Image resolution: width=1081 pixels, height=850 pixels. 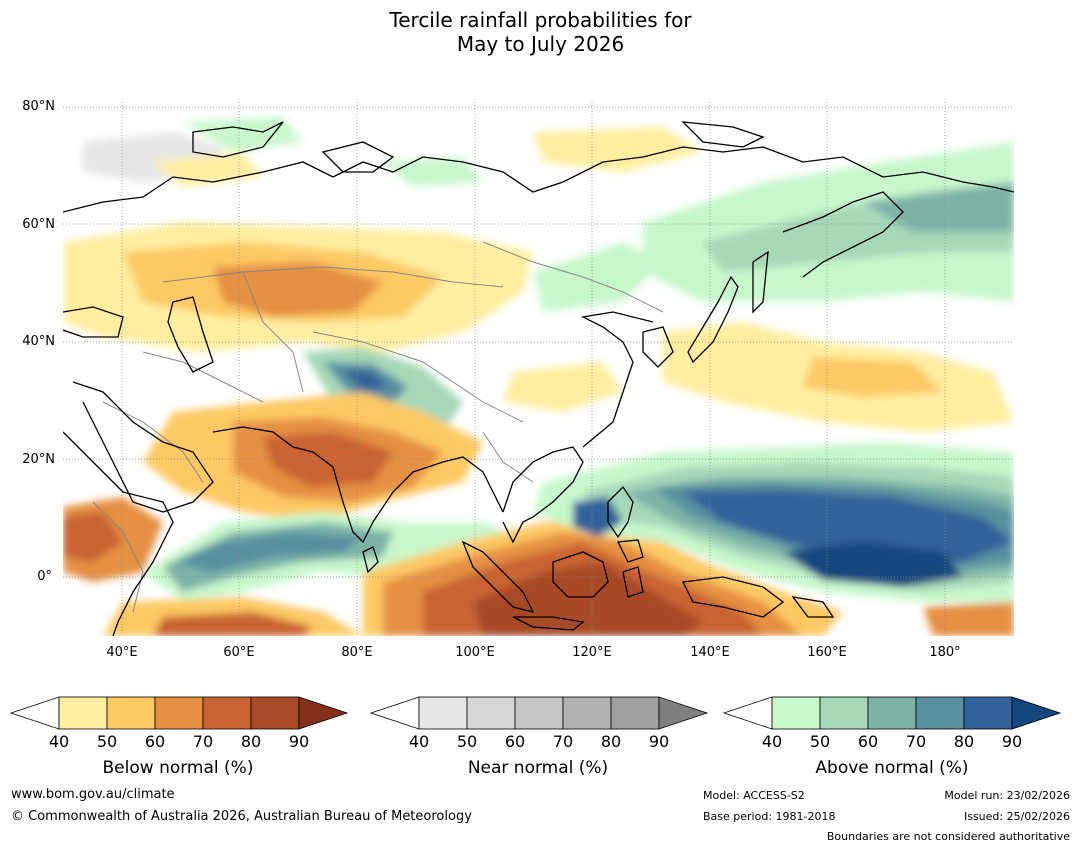 I want to click on x-tick-label: 160°E, so click(x=827, y=652).